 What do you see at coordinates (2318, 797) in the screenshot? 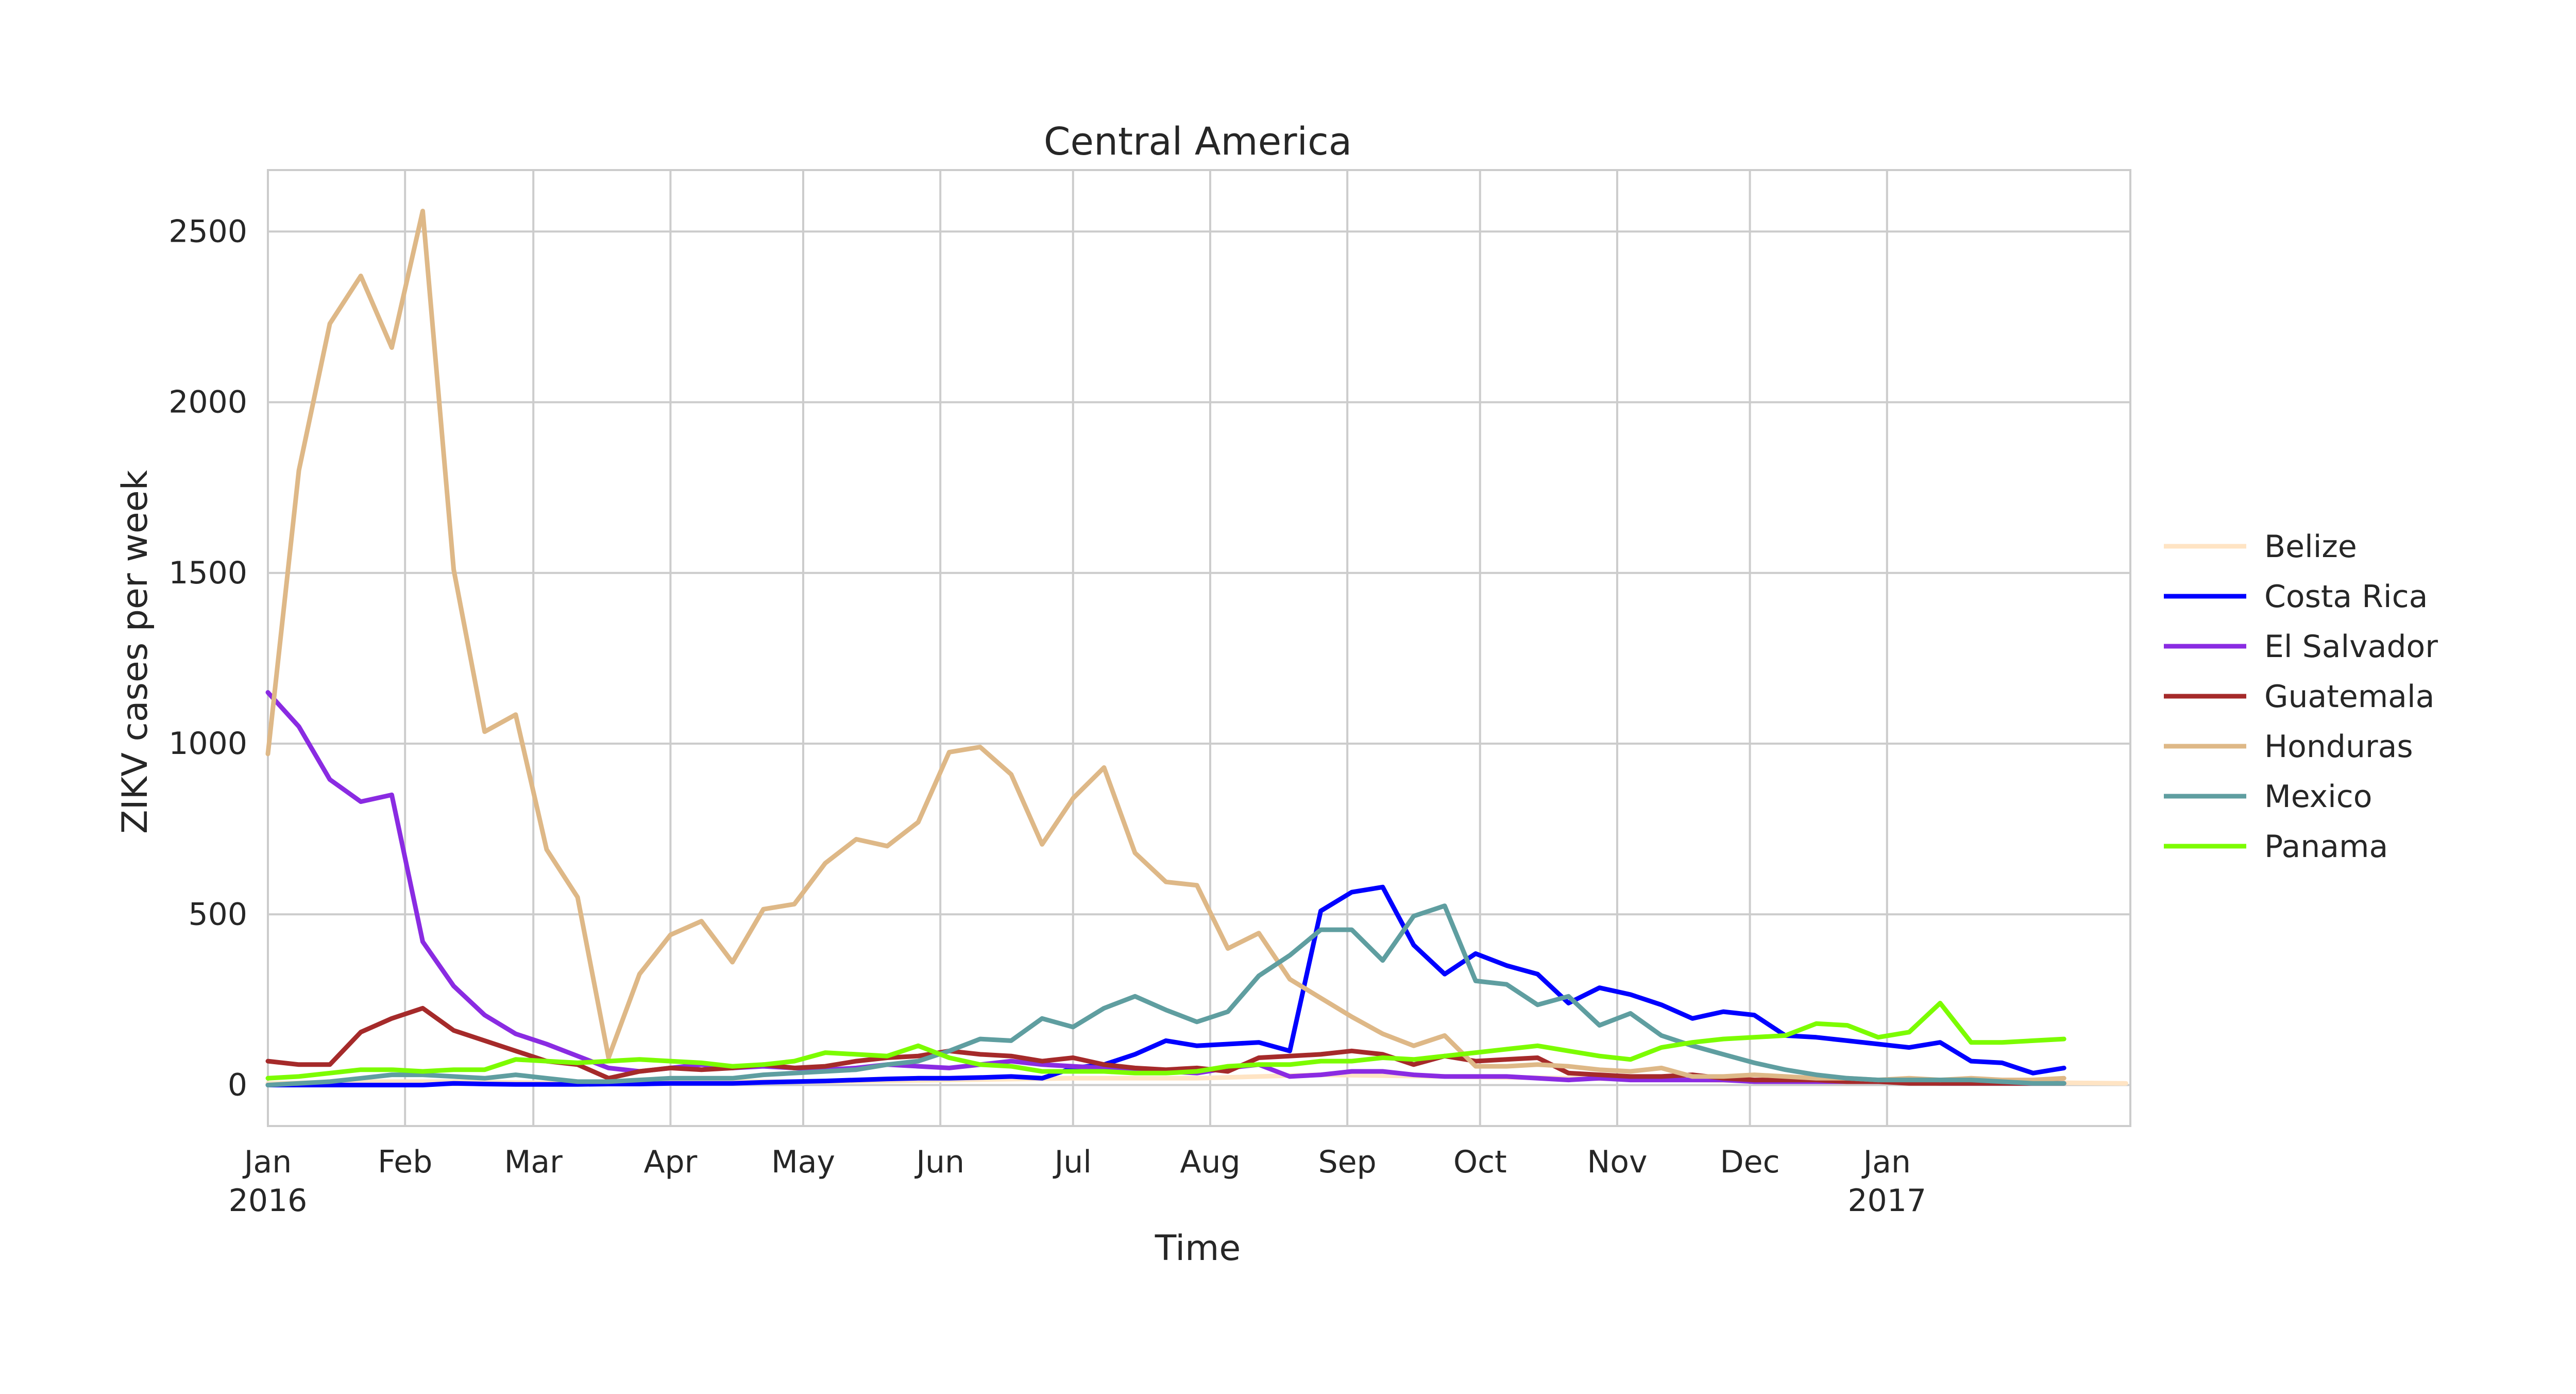
I see `legend-label: Mexico` at bounding box center [2318, 797].